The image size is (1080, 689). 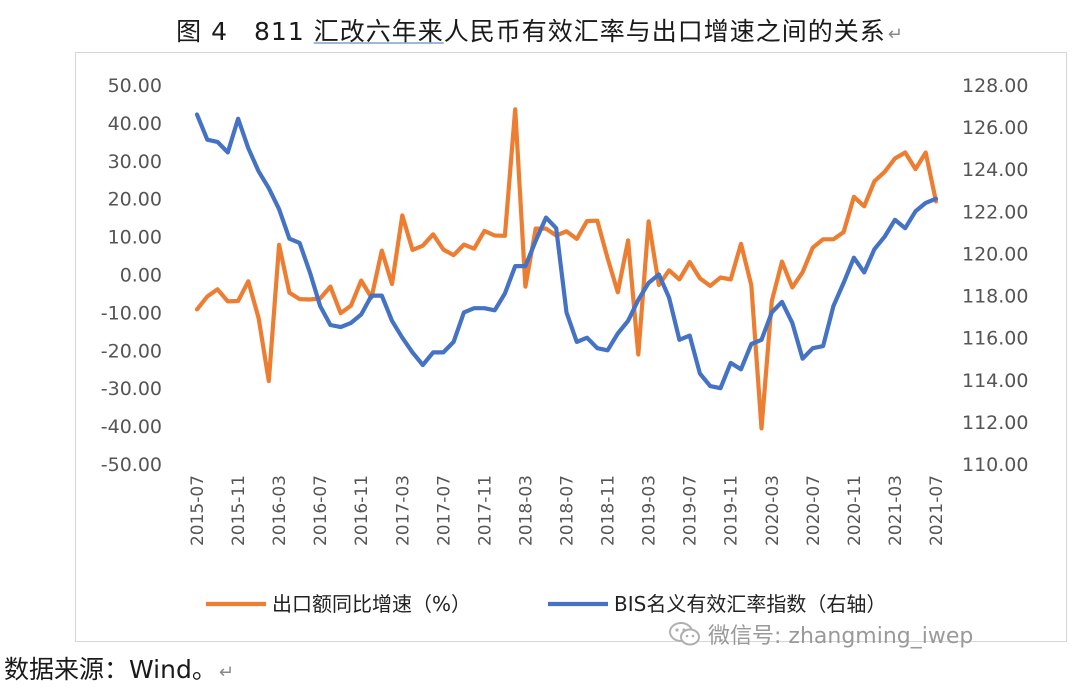 What do you see at coordinates (202, 31) in the screenshot?
I see `figure-label: 图 4` at bounding box center [202, 31].